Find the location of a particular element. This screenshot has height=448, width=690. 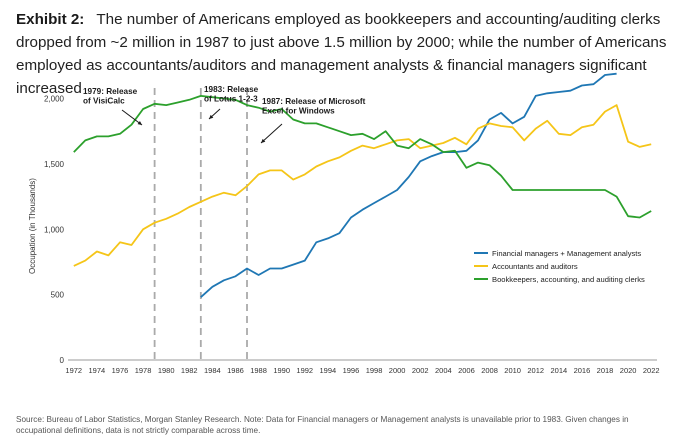

exhibit-label: Exhibit 2: is located at coordinates (50, 19).